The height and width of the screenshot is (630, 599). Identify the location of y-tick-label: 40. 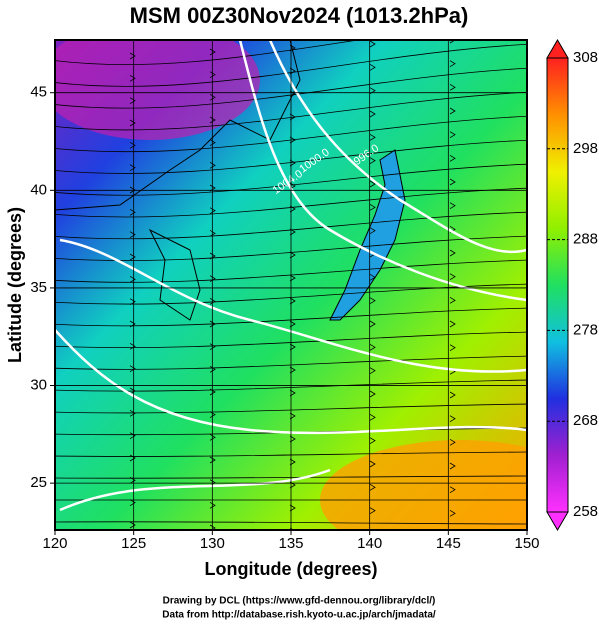
(38, 189).